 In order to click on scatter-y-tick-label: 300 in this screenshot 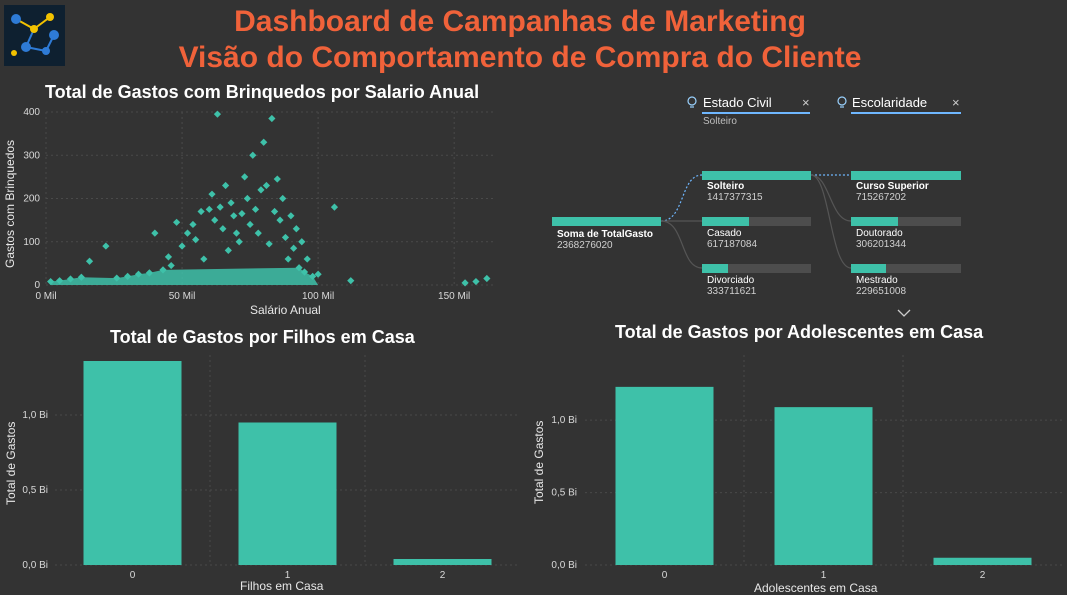, I will do `click(31, 155)`.